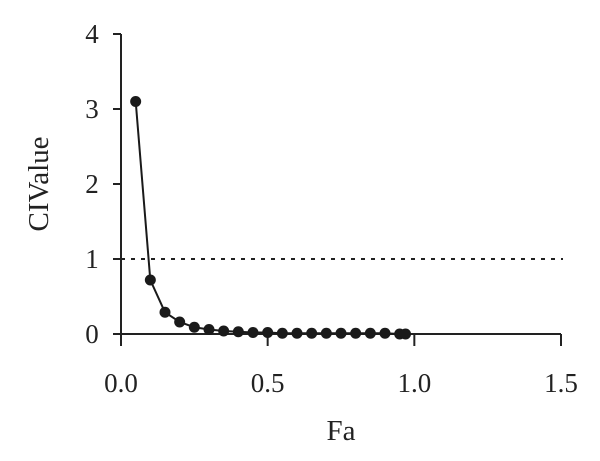 The image size is (600, 461). Describe the element at coordinates (92, 184) in the screenshot. I see `y-tick-label: 2` at that location.